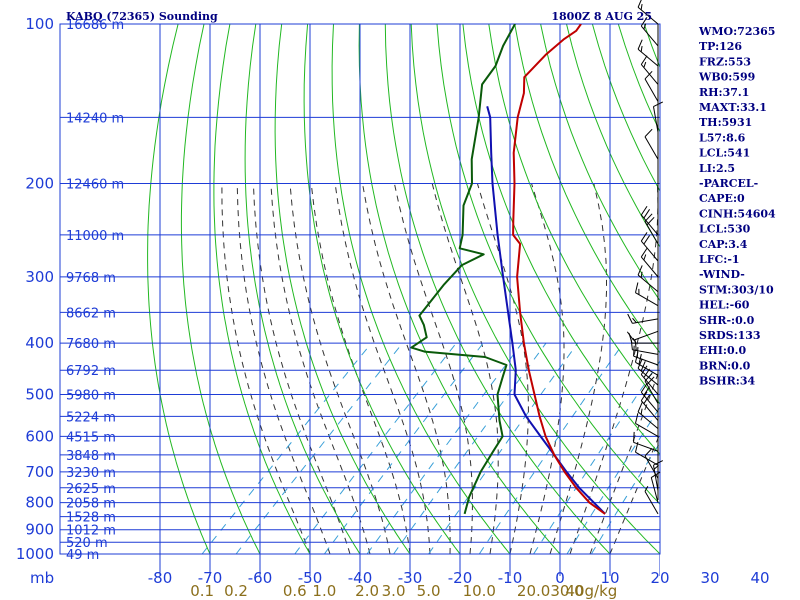 This screenshot has width=800, height=600. Describe the element at coordinates (463, 269) in the screenshot. I see `dewpoint-profile` at that location.